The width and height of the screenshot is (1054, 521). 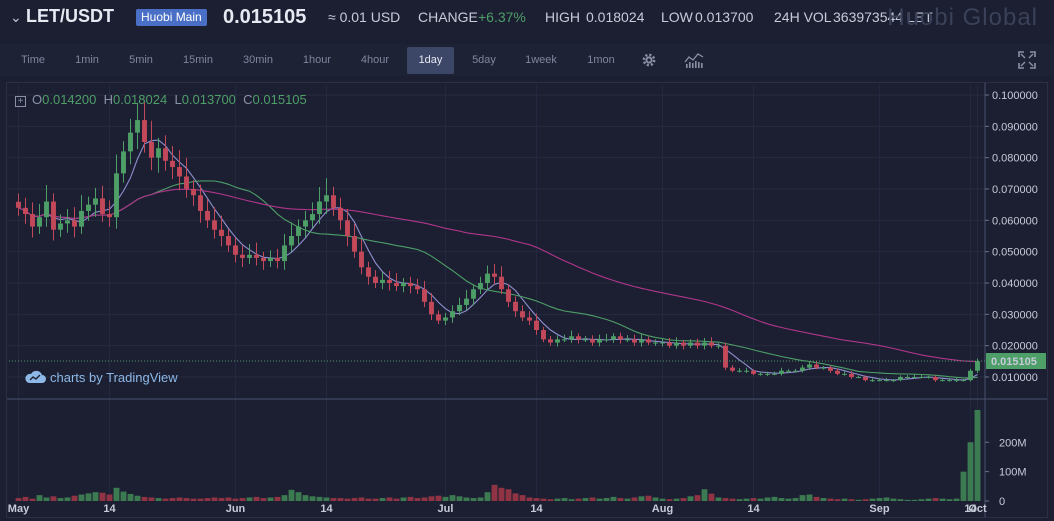 What do you see at coordinates (962, 17) in the screenshot?
I see `exchange-logo: Huobi Global` at bounding box center [962, 17].